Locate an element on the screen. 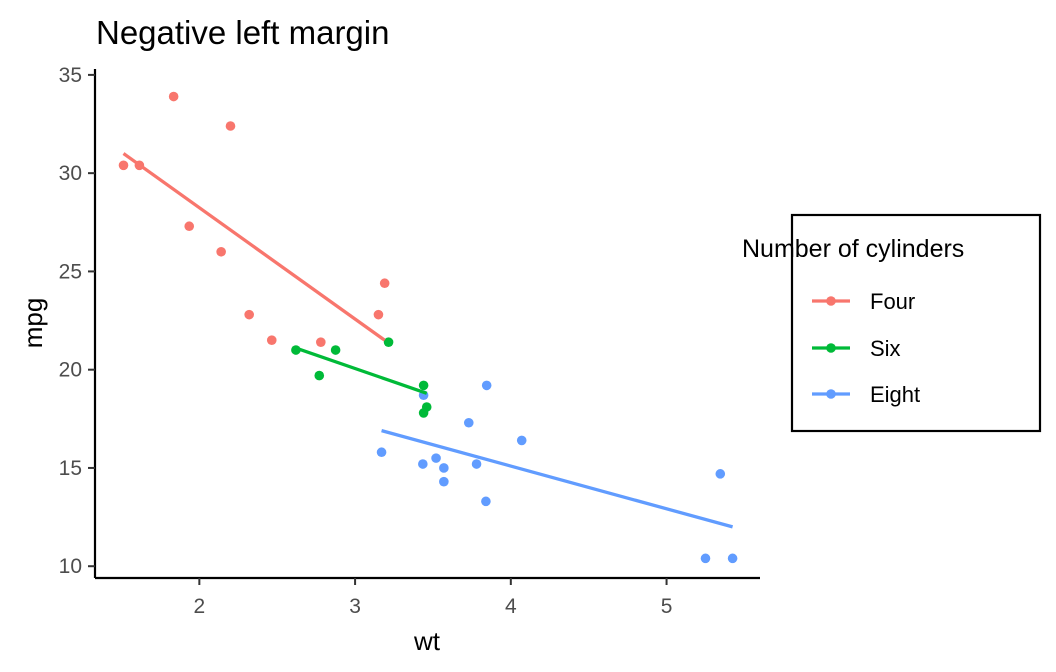 Image resolution: width=1056 pixels, height=672 pixels. chart-title: Negative left margin is located at coordinates (242, 32).